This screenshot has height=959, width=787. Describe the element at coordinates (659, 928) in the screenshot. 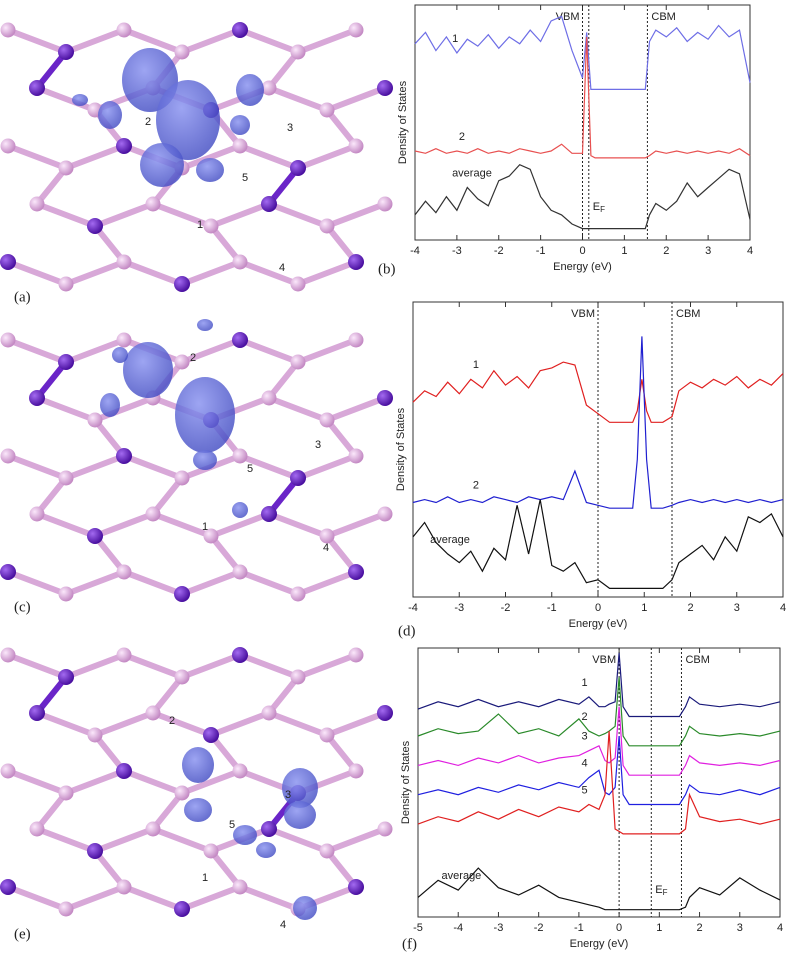

I see `x-tick-label: 1` at that location.